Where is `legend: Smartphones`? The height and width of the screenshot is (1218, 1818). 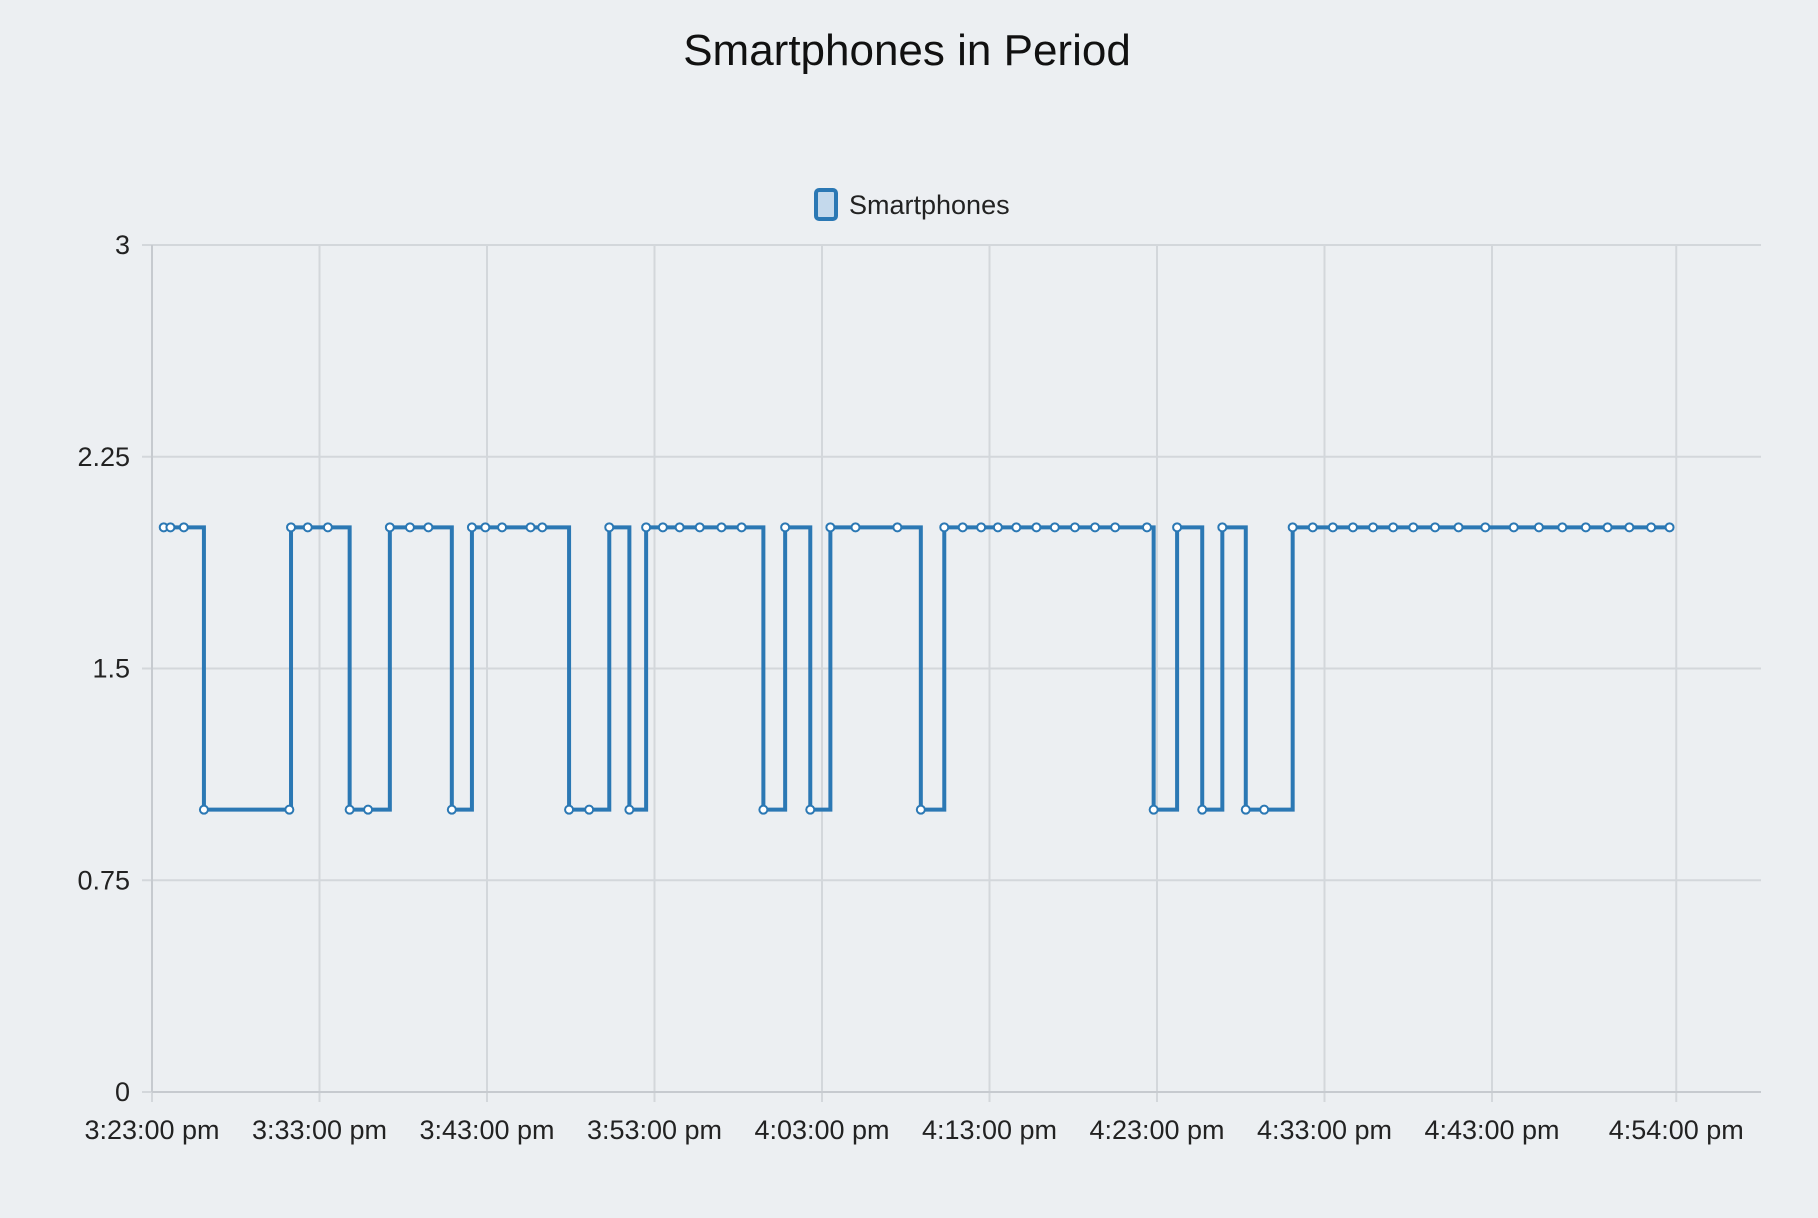
legend: Smartphones is located at coordinates (912, 204).